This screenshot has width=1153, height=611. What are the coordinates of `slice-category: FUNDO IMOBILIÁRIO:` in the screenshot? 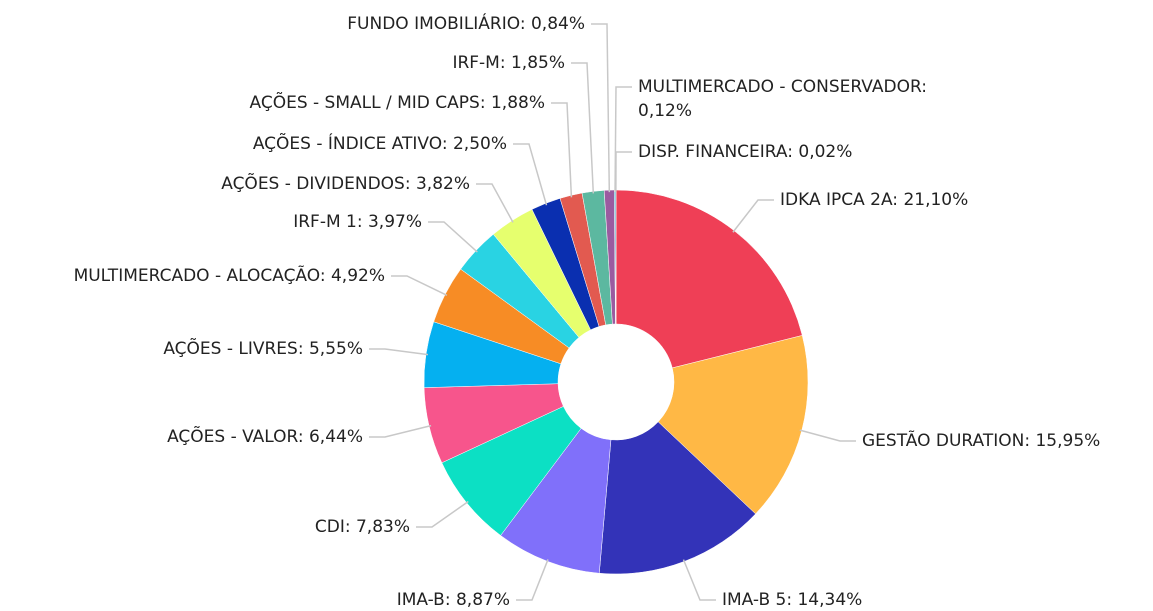 It's located at (436, 23).